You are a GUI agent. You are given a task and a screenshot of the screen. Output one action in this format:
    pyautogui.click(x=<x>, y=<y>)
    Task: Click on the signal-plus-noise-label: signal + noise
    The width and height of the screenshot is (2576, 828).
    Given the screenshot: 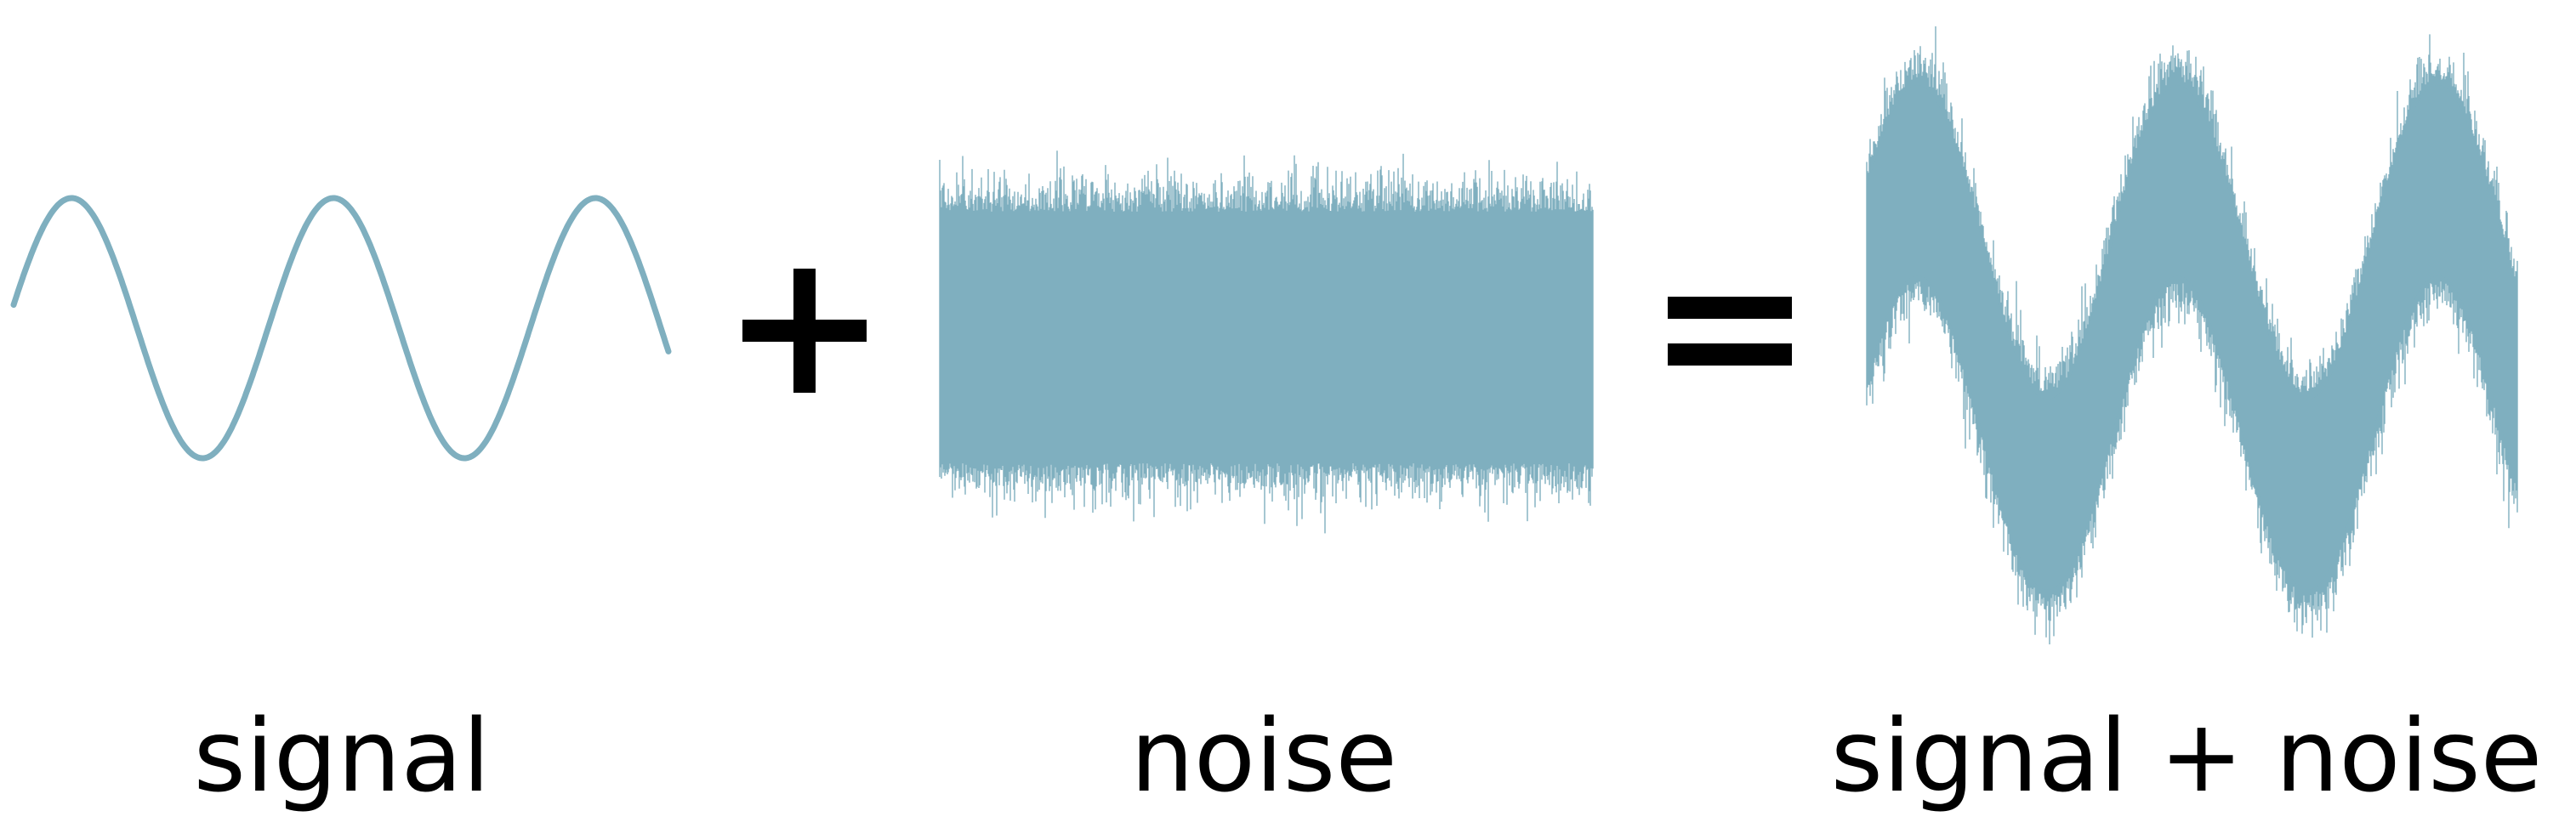 What is the action you would take?
    pyautogui.click(x=2186, y=755)
    